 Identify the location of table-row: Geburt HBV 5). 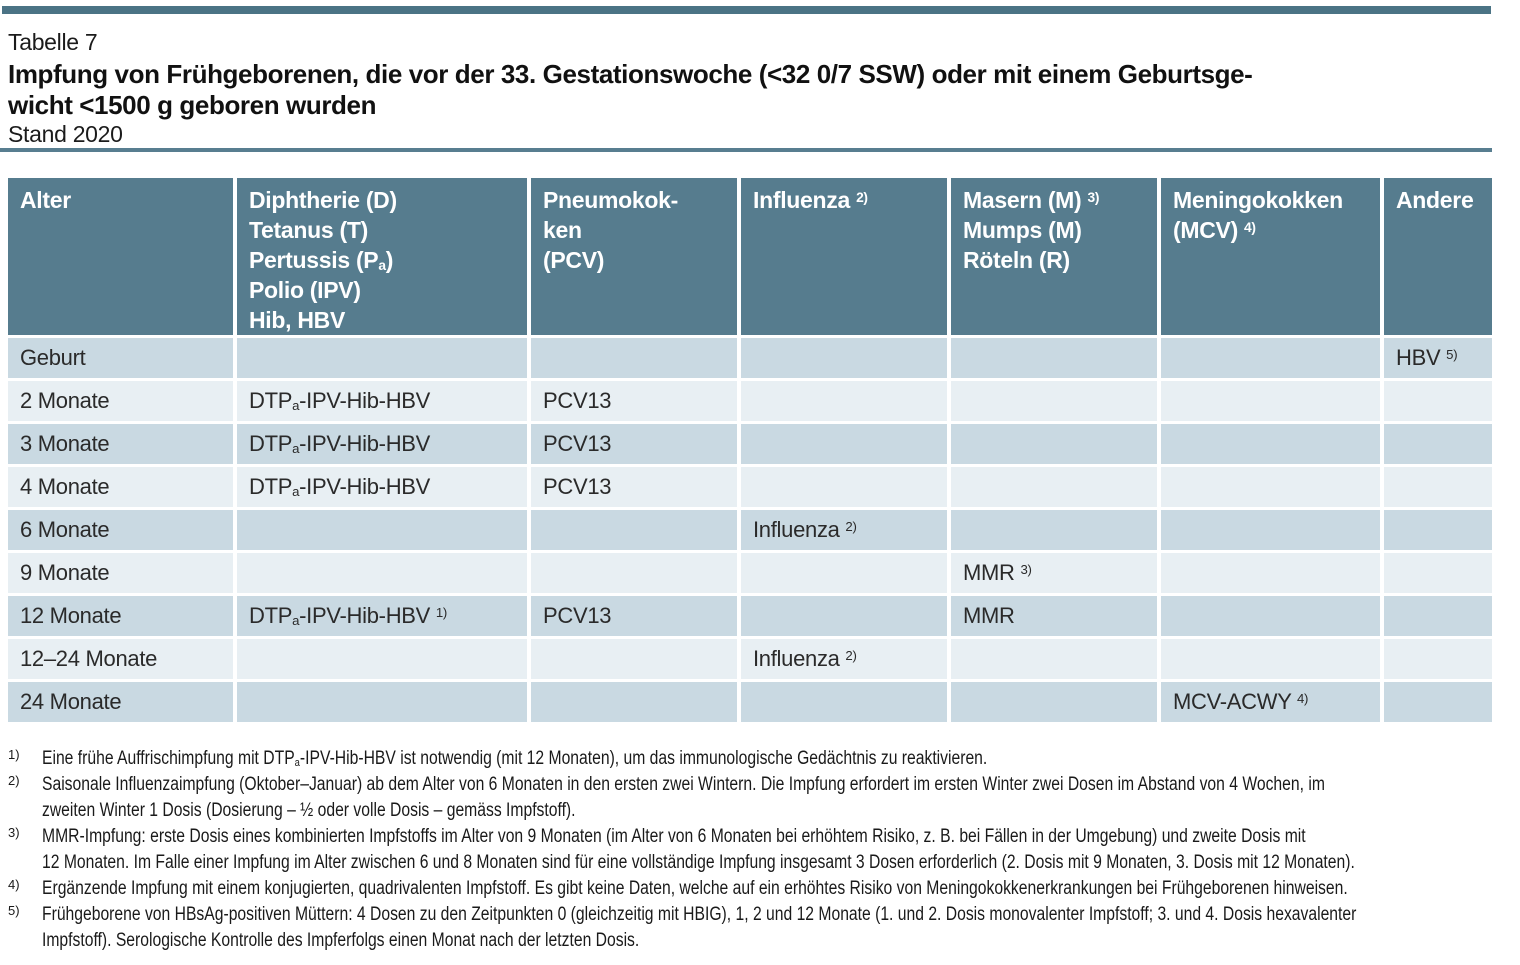
(750, 358).